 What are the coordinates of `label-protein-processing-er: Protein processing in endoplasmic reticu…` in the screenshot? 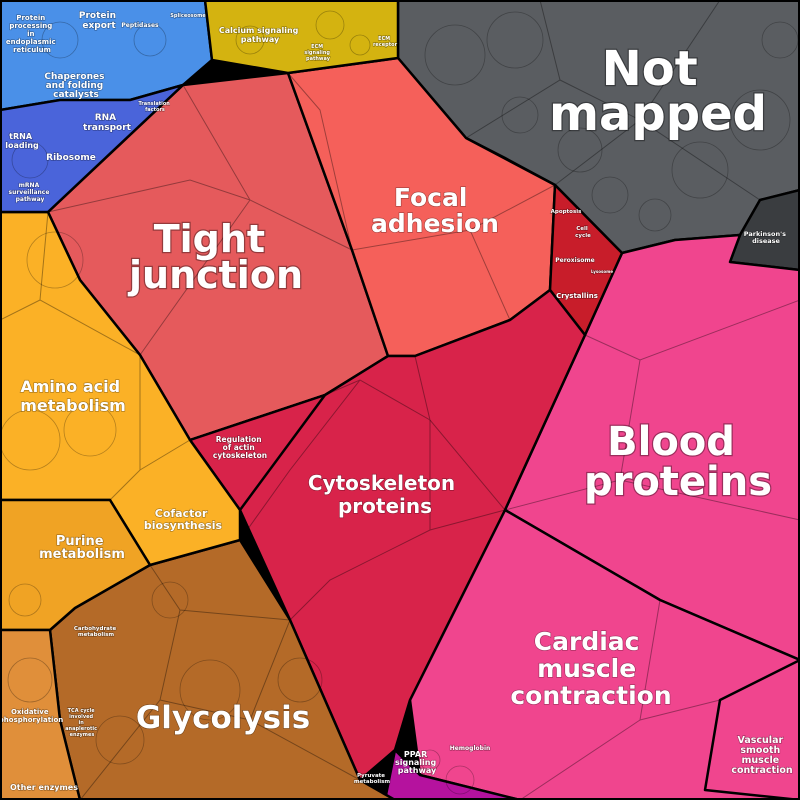 It's located at (32, 34).